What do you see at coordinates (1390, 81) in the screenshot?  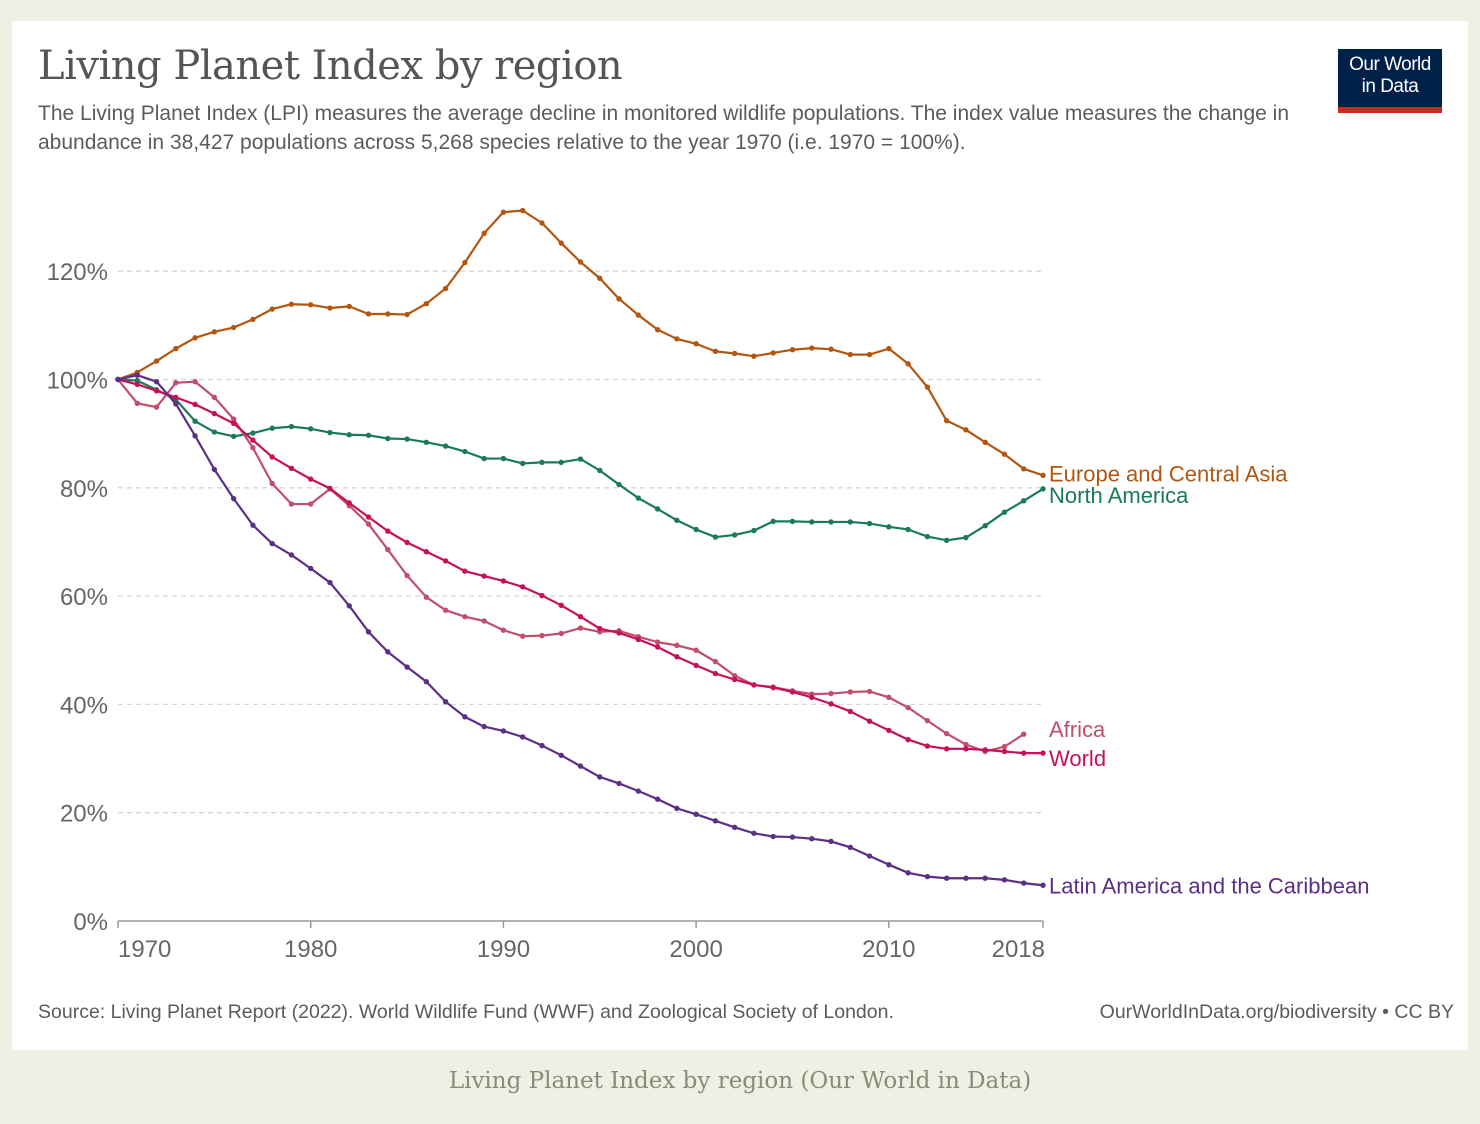 I see `owid-logo: Our World in Data` at bounding box center [1390, 81].